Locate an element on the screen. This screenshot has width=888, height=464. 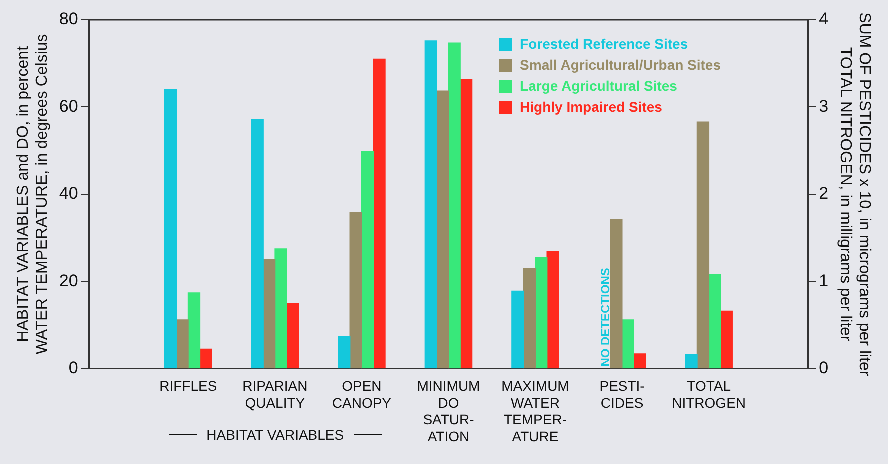
x-tick-label: OPEN CANOPY is located at coordinates (362, 394).